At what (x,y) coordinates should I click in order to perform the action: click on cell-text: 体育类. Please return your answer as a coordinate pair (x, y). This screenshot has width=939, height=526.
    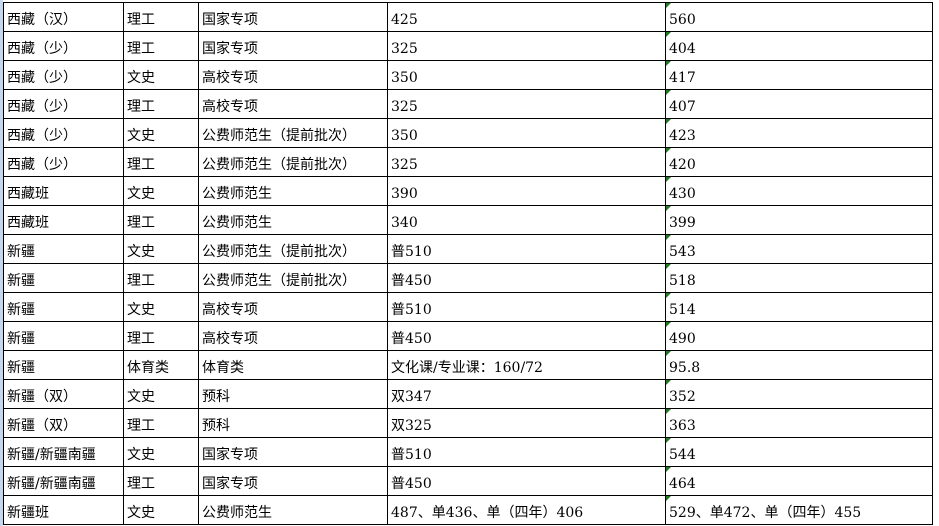
    Looking at the image, I should click on (148, 368).